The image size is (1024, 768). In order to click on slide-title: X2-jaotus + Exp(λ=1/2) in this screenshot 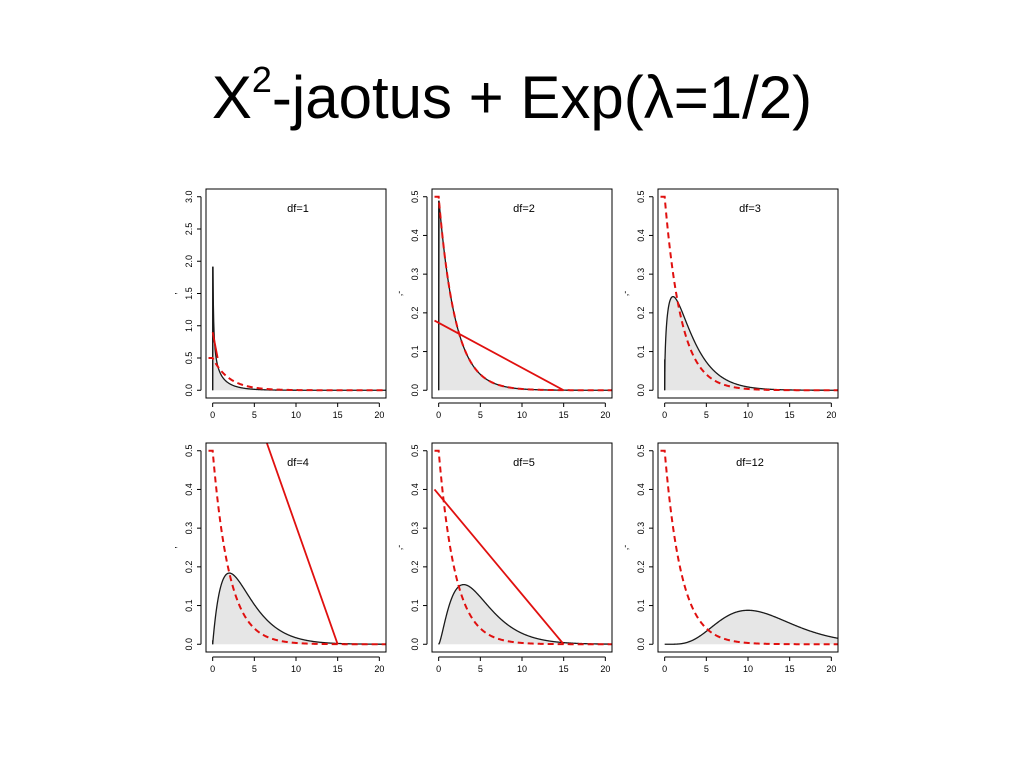, I will do `click(512, 98)`.